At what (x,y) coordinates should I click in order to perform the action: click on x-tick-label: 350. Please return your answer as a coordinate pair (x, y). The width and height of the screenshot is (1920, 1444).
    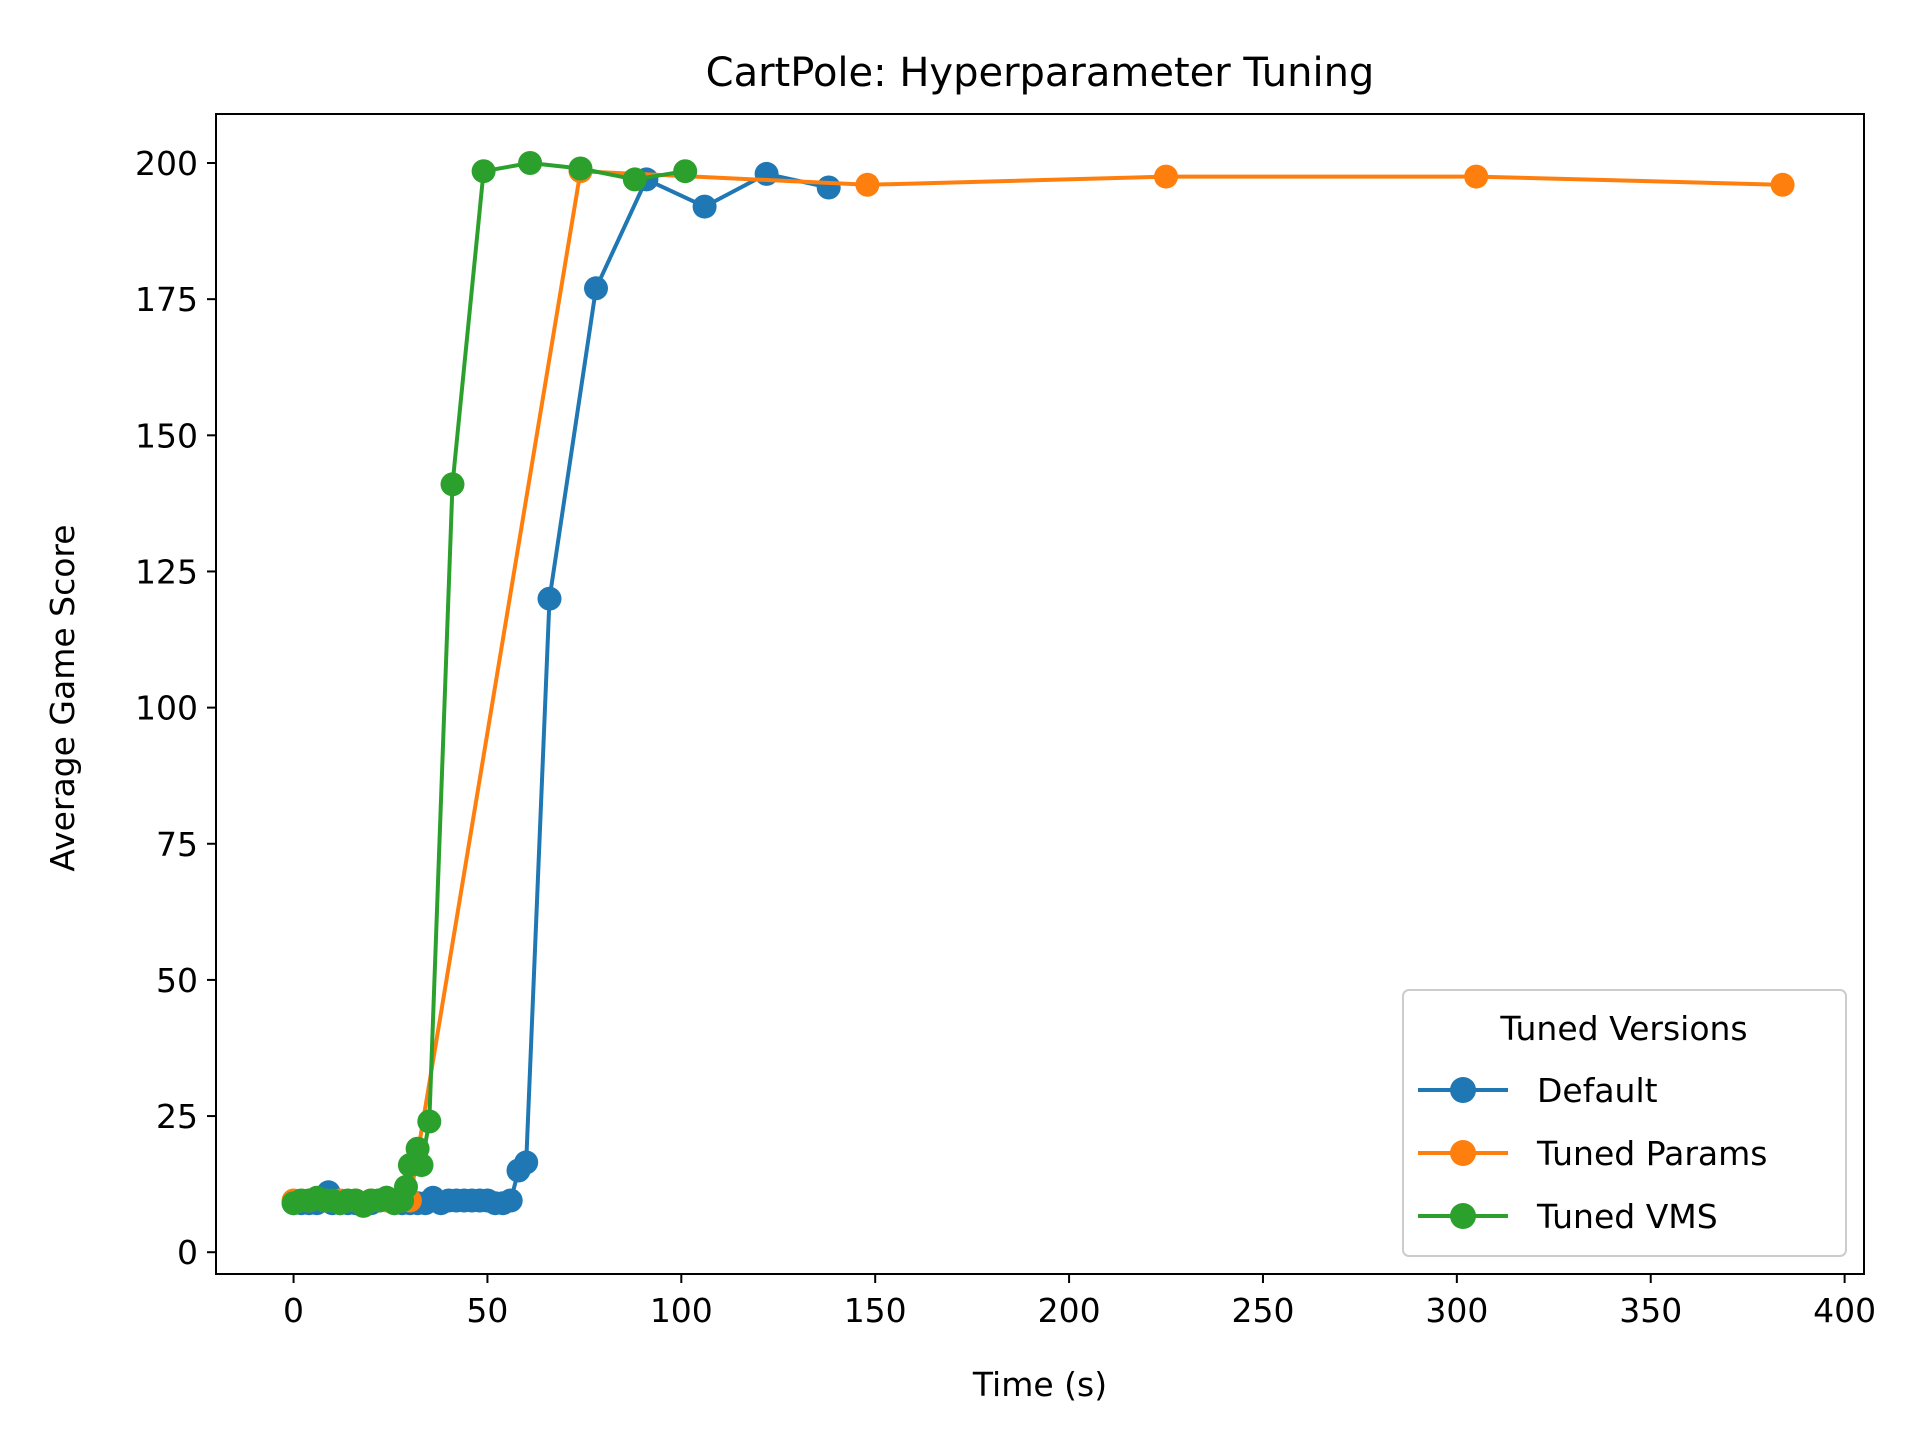
    Looking at the image, I should click on (1650, 1310).